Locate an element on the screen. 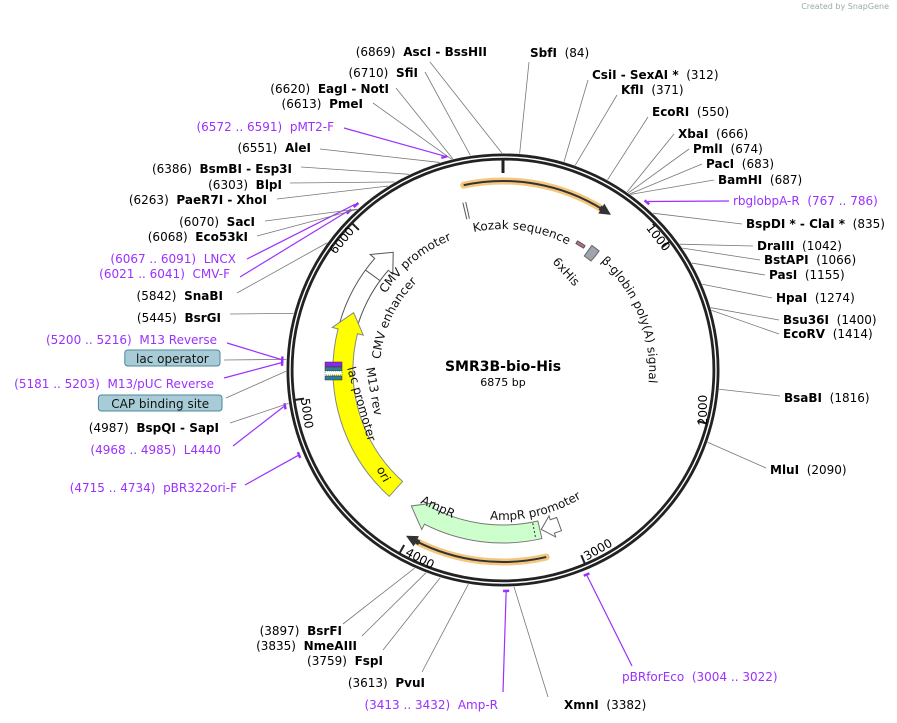  enzyme-site: BspDI * - ClaI * (835) is located at coordinates (815, 224).